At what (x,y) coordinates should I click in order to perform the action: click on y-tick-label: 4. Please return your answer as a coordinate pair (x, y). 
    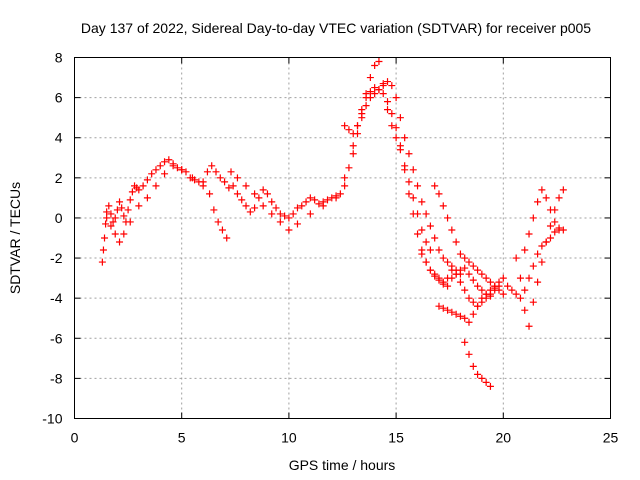
    Looking at the image, I should click on (59, 138).